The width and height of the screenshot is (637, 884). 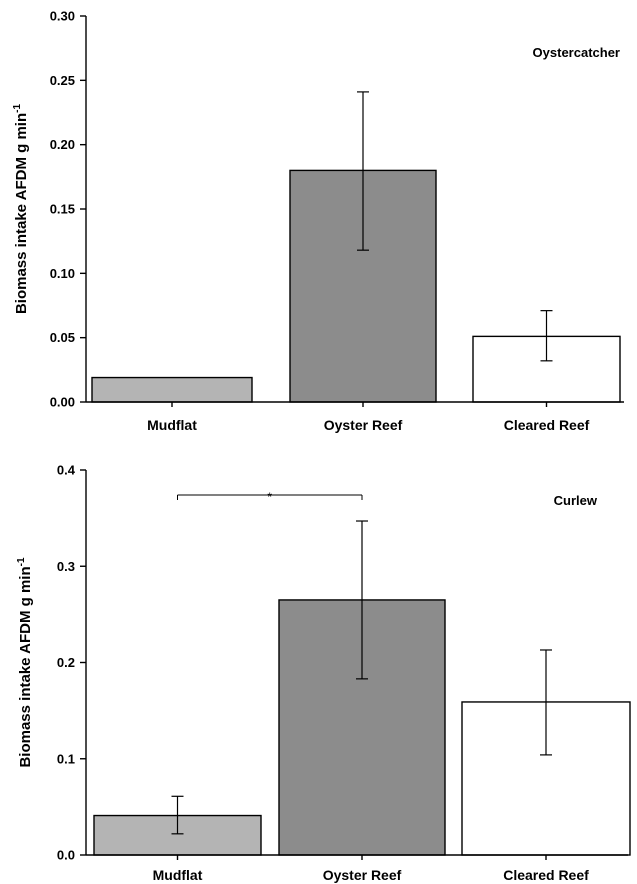 What do you see at coordinates (62, 144) in the screenshot?
I see `y-tick-label: 0.20` at bounding box center [62, 144].